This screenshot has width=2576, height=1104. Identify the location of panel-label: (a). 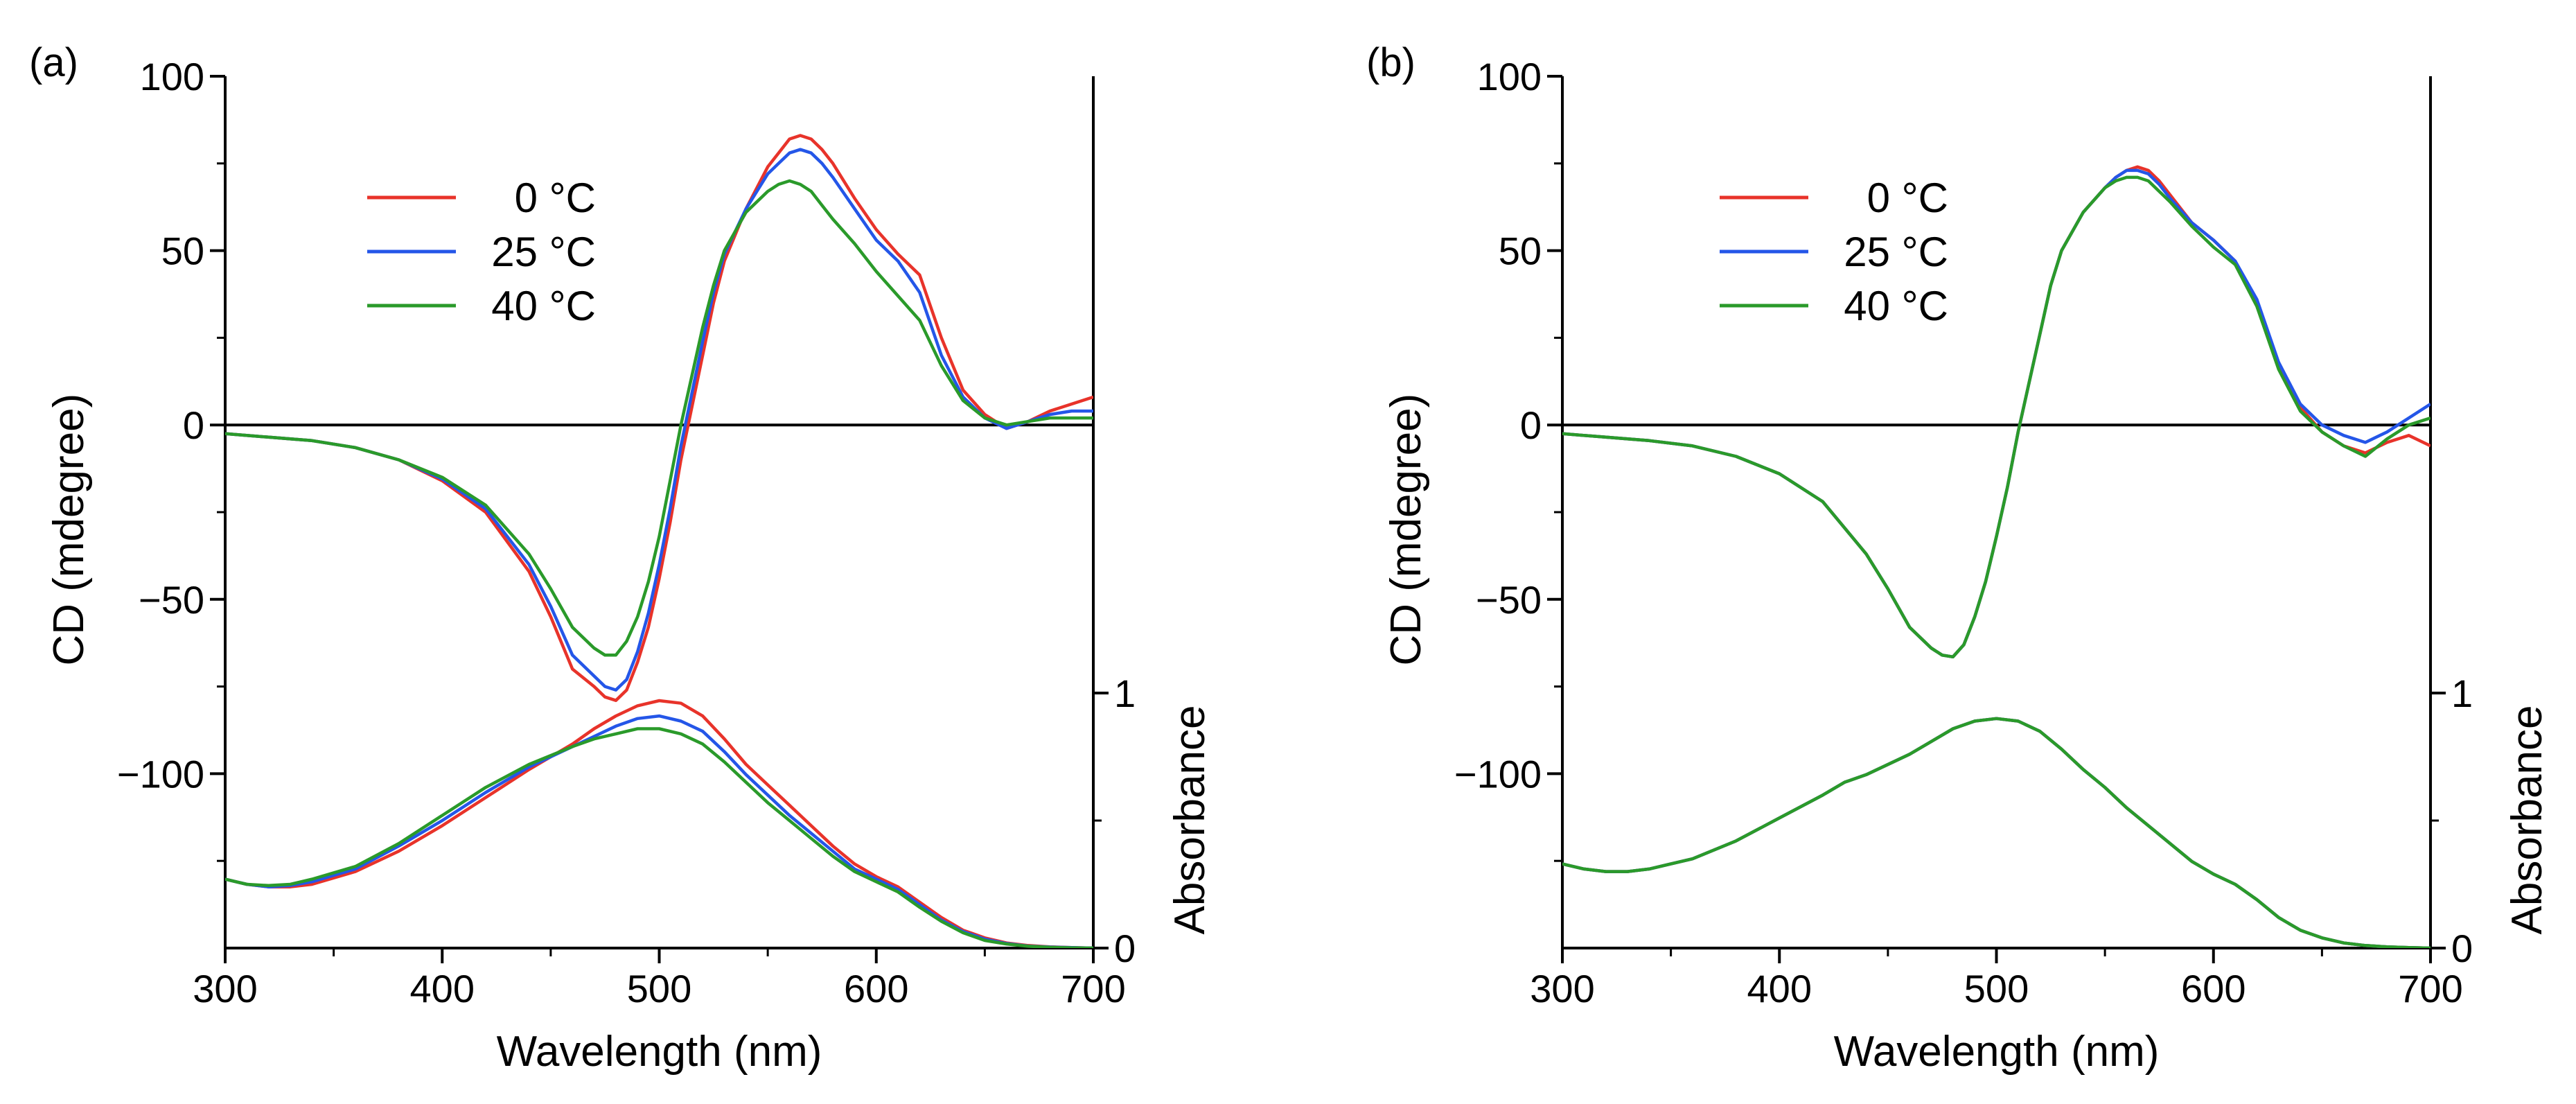
(53, 62).